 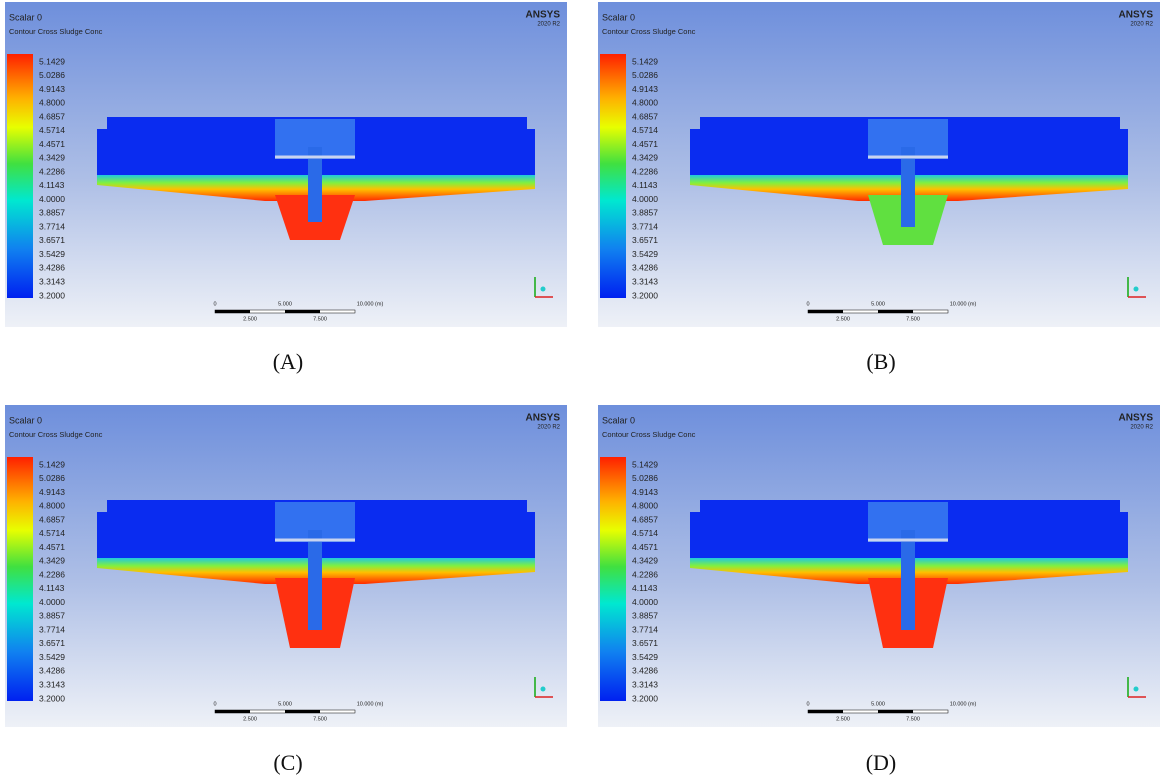 I want to click on panel-title: Scalar 0, so click(x=25, y=17).